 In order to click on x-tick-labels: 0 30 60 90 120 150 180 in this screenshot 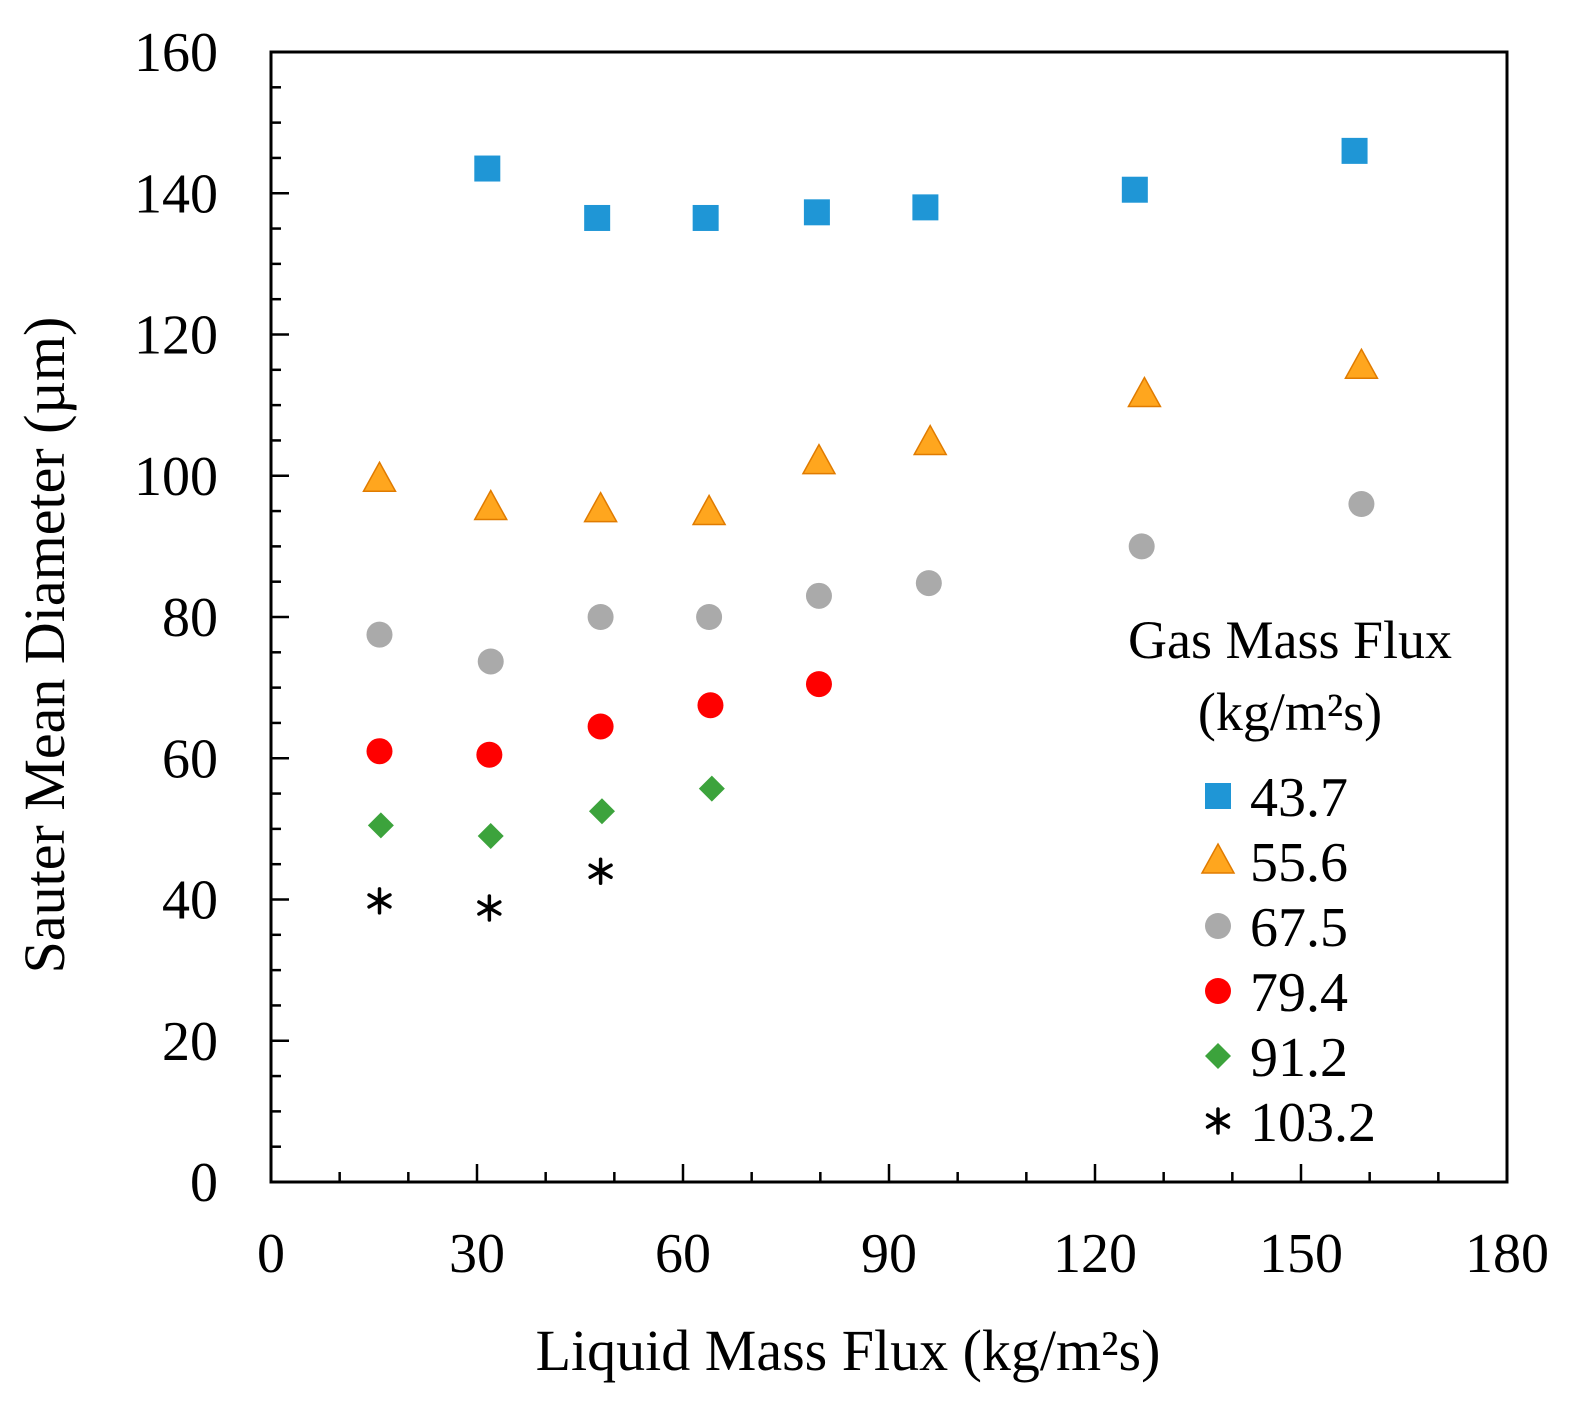, I will do `click(903, 1254)`.